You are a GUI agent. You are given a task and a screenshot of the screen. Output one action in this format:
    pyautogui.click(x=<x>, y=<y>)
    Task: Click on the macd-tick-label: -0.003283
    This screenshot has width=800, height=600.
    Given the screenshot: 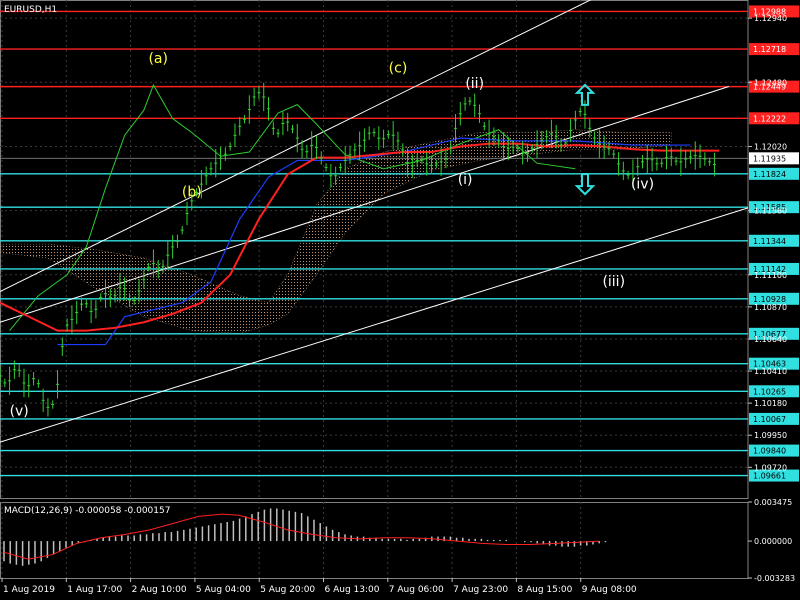 What is the action you would take?
    pyautogui.click(x=774, y=578)
    